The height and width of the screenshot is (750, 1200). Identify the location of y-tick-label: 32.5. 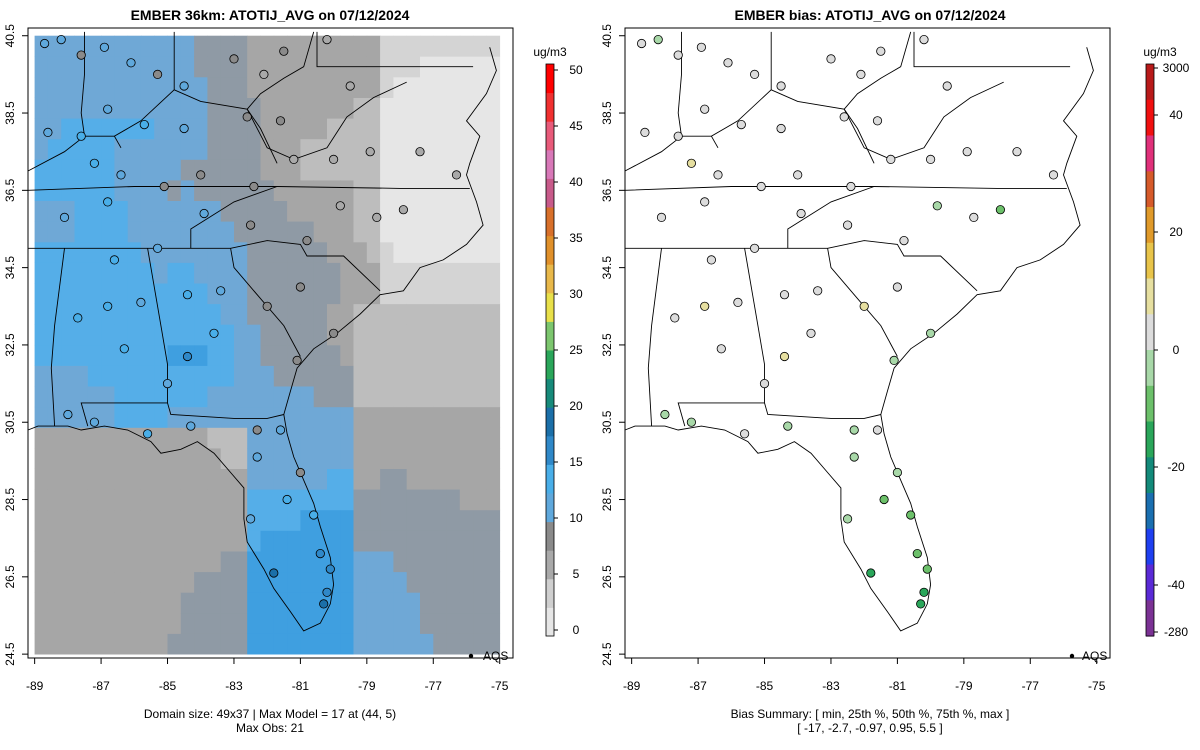
(10, 345).